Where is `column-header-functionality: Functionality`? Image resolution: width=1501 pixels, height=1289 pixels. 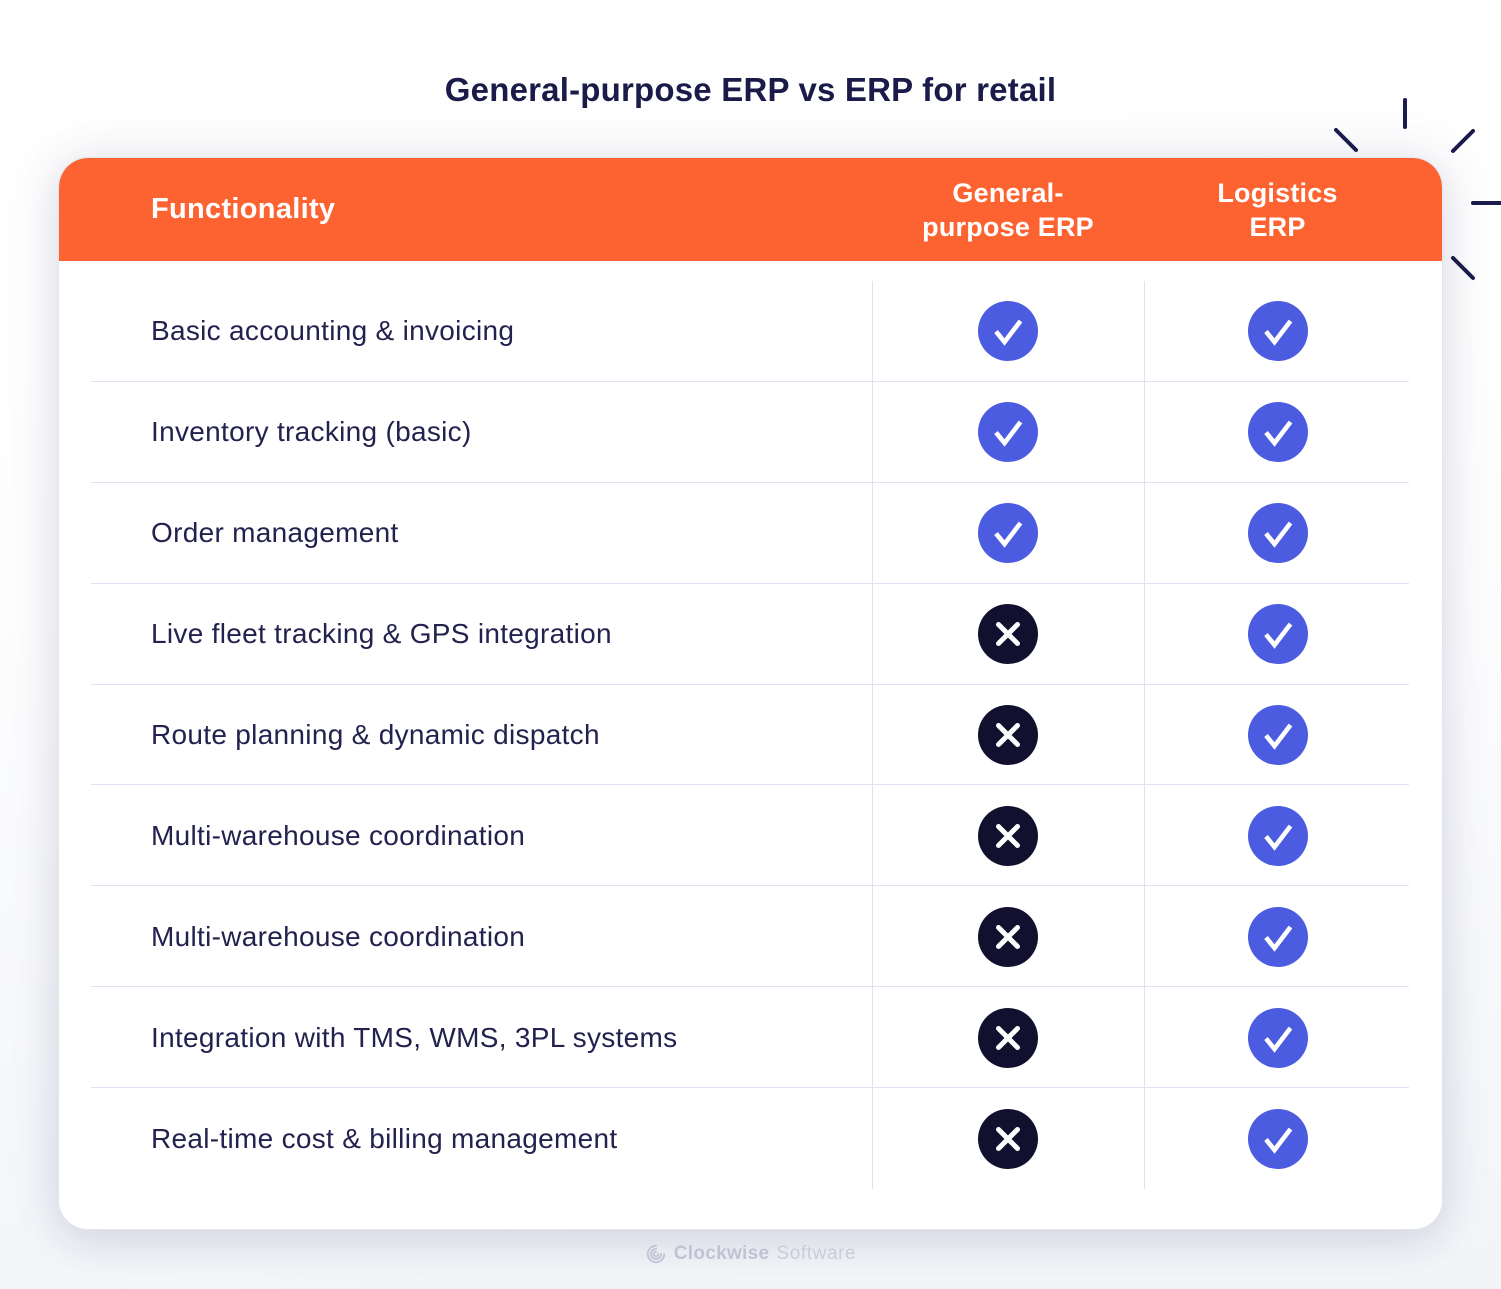 column-header-functionality: Functionality is located at coordinates (243, 209).